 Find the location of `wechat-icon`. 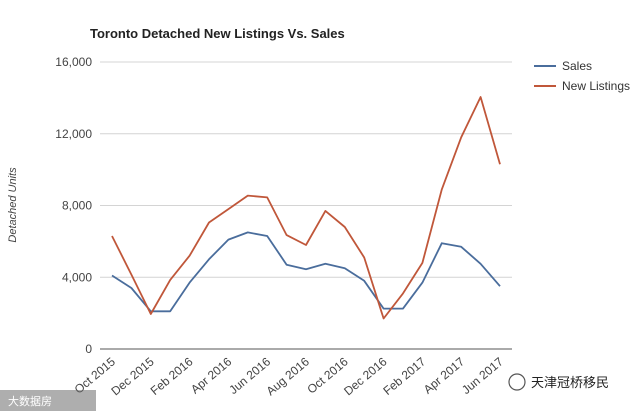

wechat-icon is located at coordinates (517, 382).